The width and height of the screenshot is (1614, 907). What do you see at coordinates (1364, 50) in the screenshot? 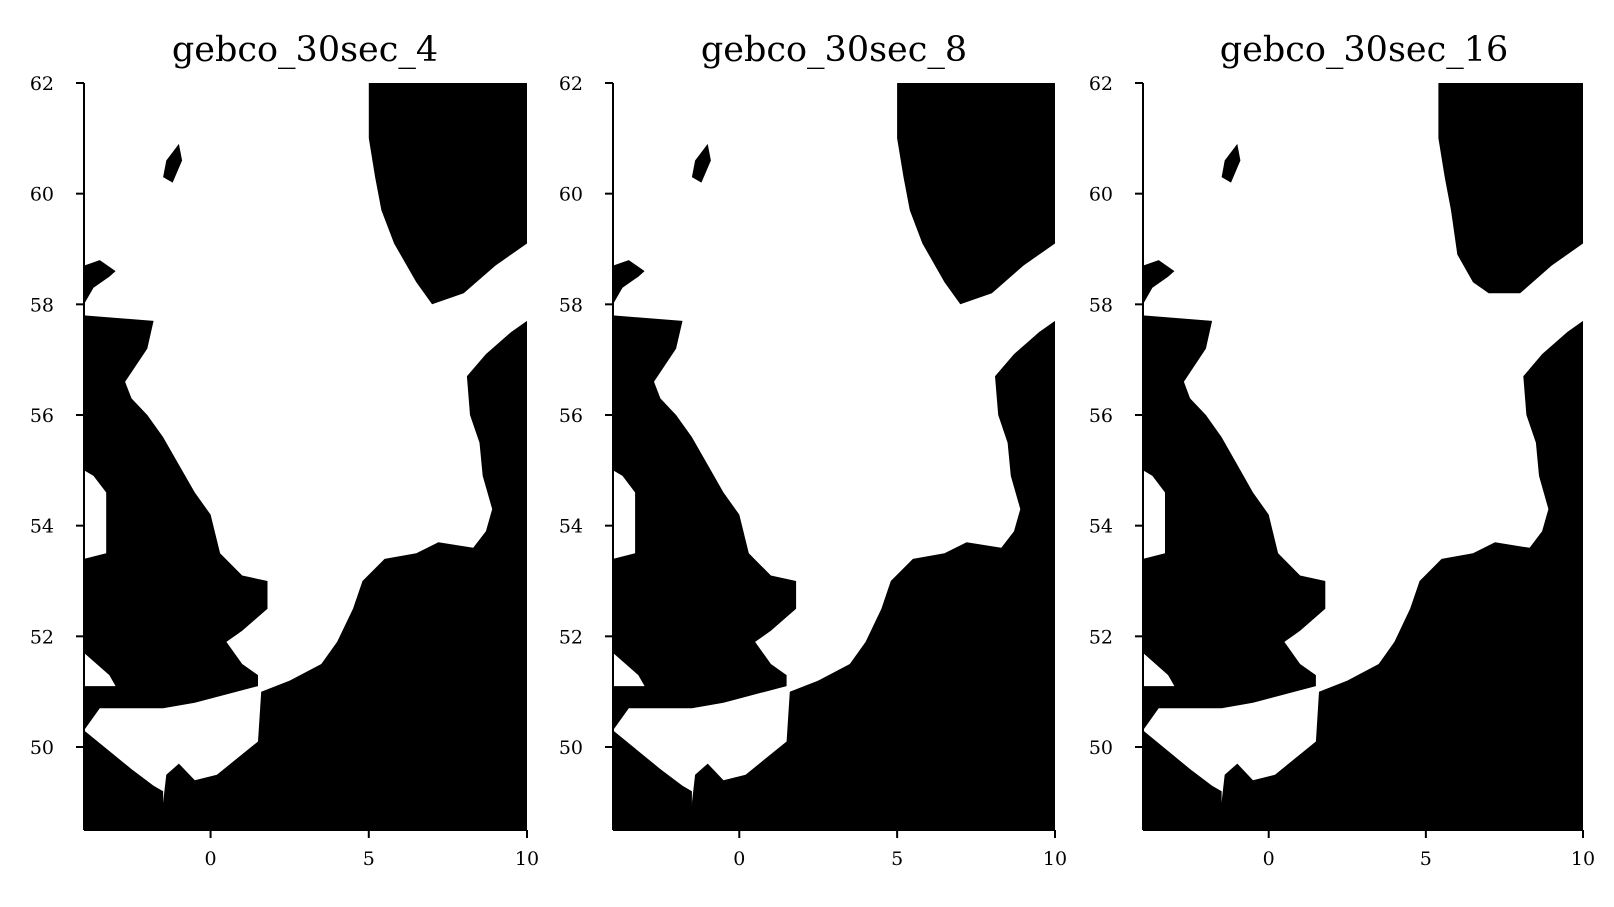
I see `panel-title: gebco_30sec_16` at bounding box center [1364, 50].